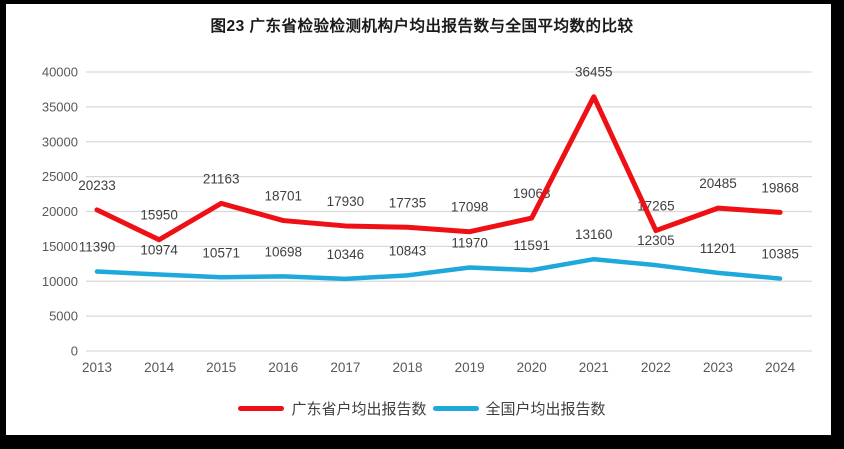 The image size is (844, 449). Describe the element at coordinates (60, 176) in the screenshot. I see `y-axis-tick-label: 25000` at that location.